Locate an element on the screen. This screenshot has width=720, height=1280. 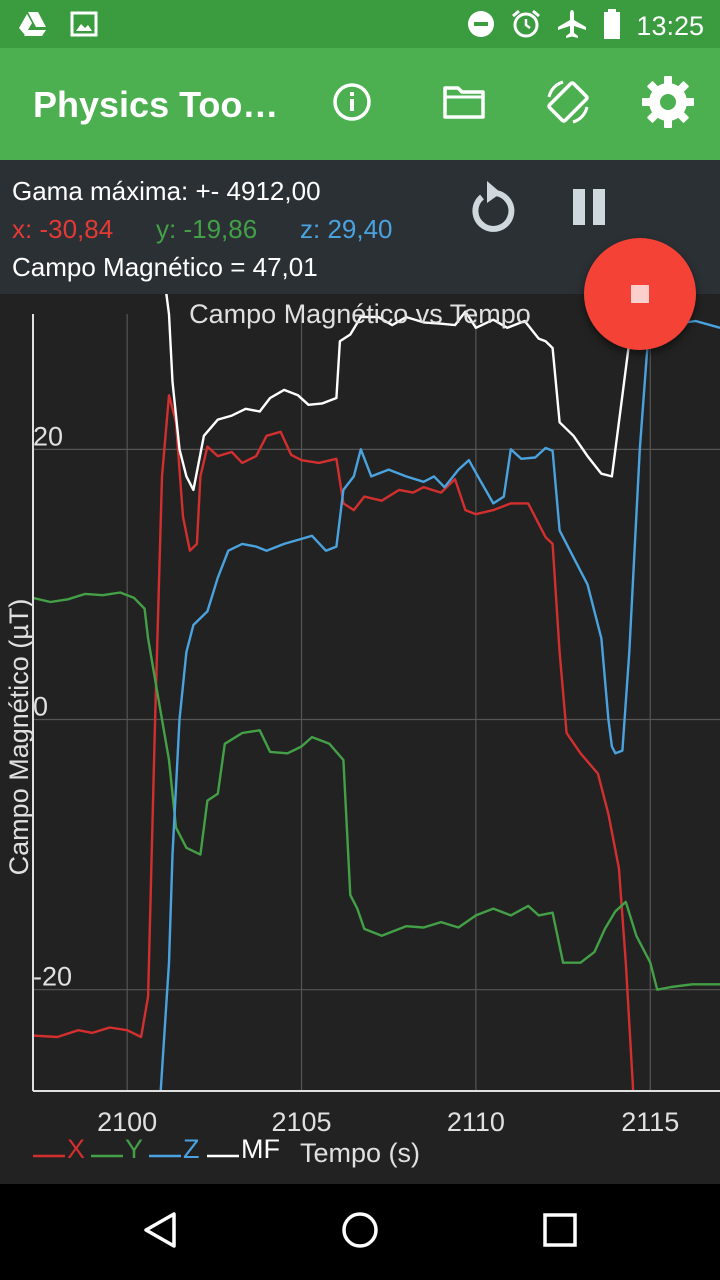
legend-label-z: Z is located at coordinates (191, 1149).